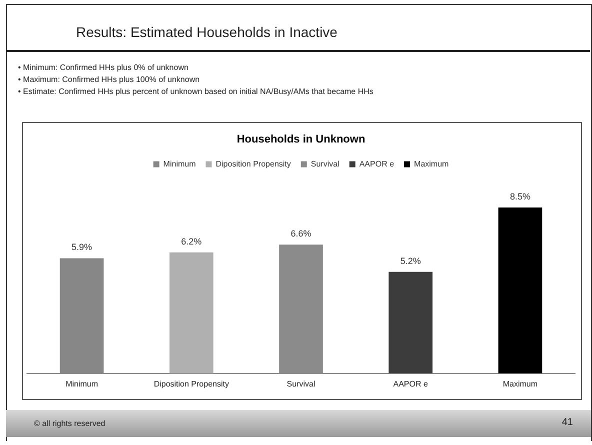 The height and width of the screenshot is (445, 592). Describe the element at coordinates (207, 32) in the screenshot. I see `chart-subtitle: Results: Estimated Households in Inactive` at that location.